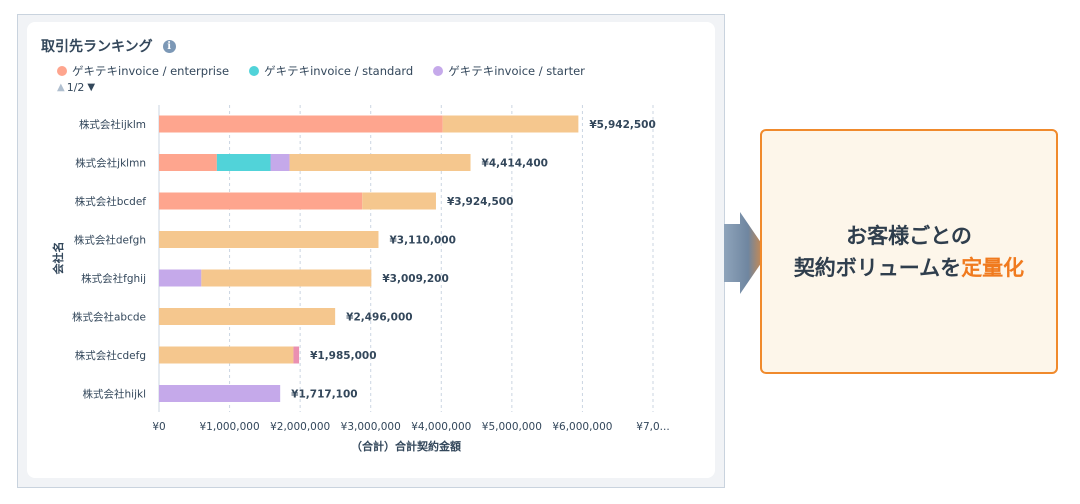 The height and width of the screenshot is (504, 1080). I want to click on callout-line-2: 契約ボリュームを定量化, so click(909, 268).